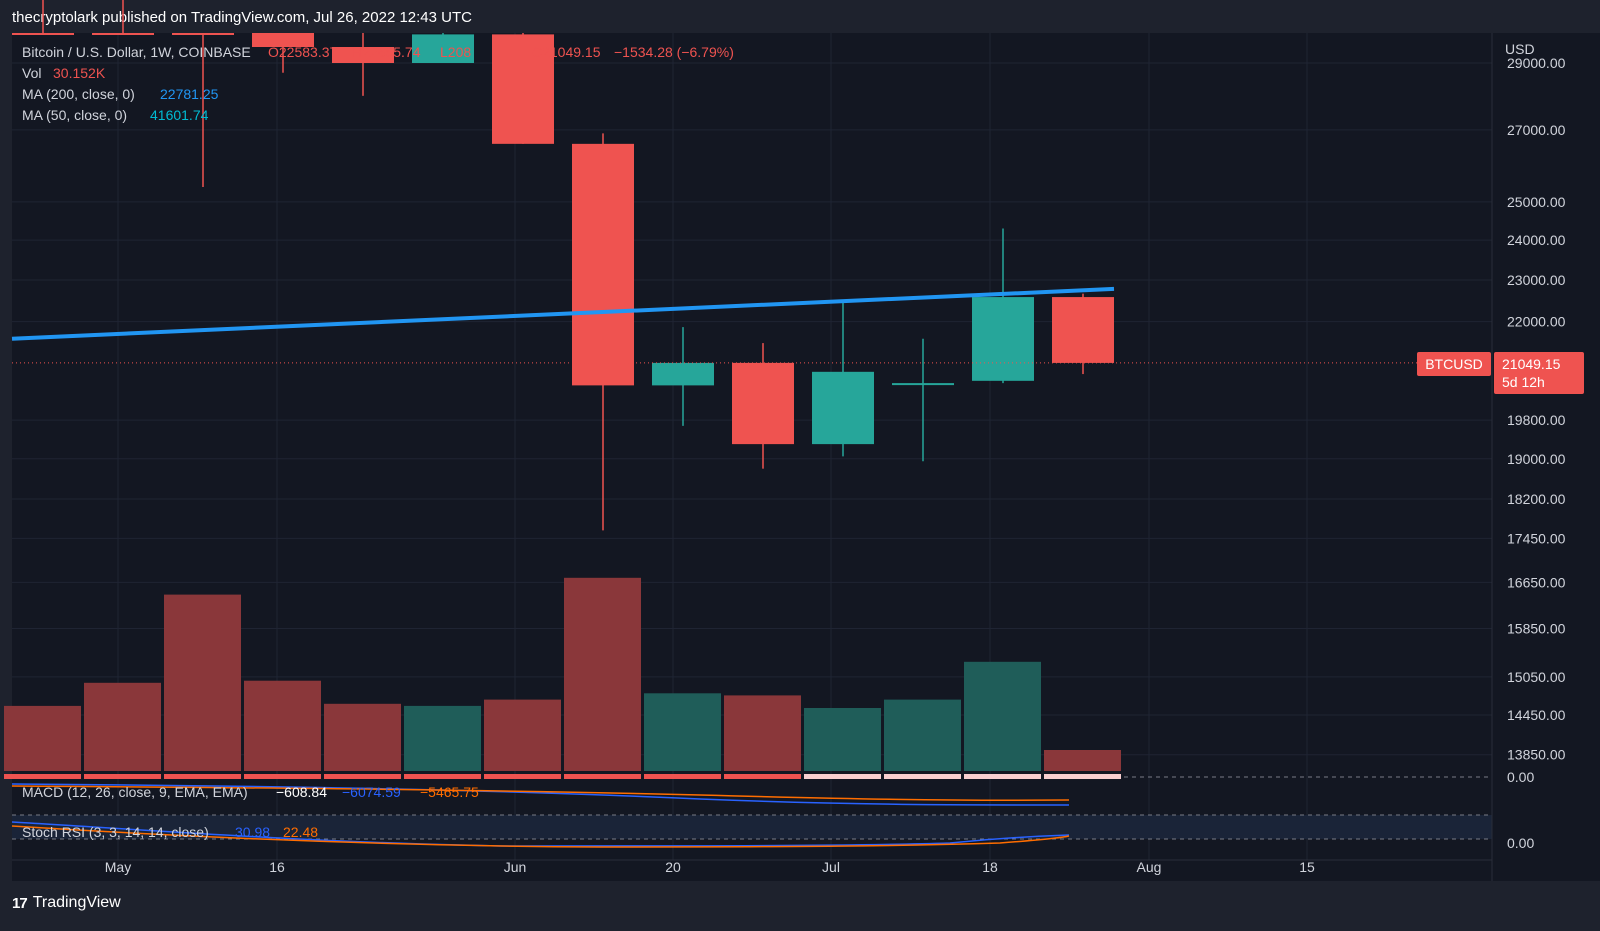 The height and width of the screenshot is (931, 1600). Describe the element at coordinates (277, 867) in the screenshot. I see `time-tick-label: 16` at that location.